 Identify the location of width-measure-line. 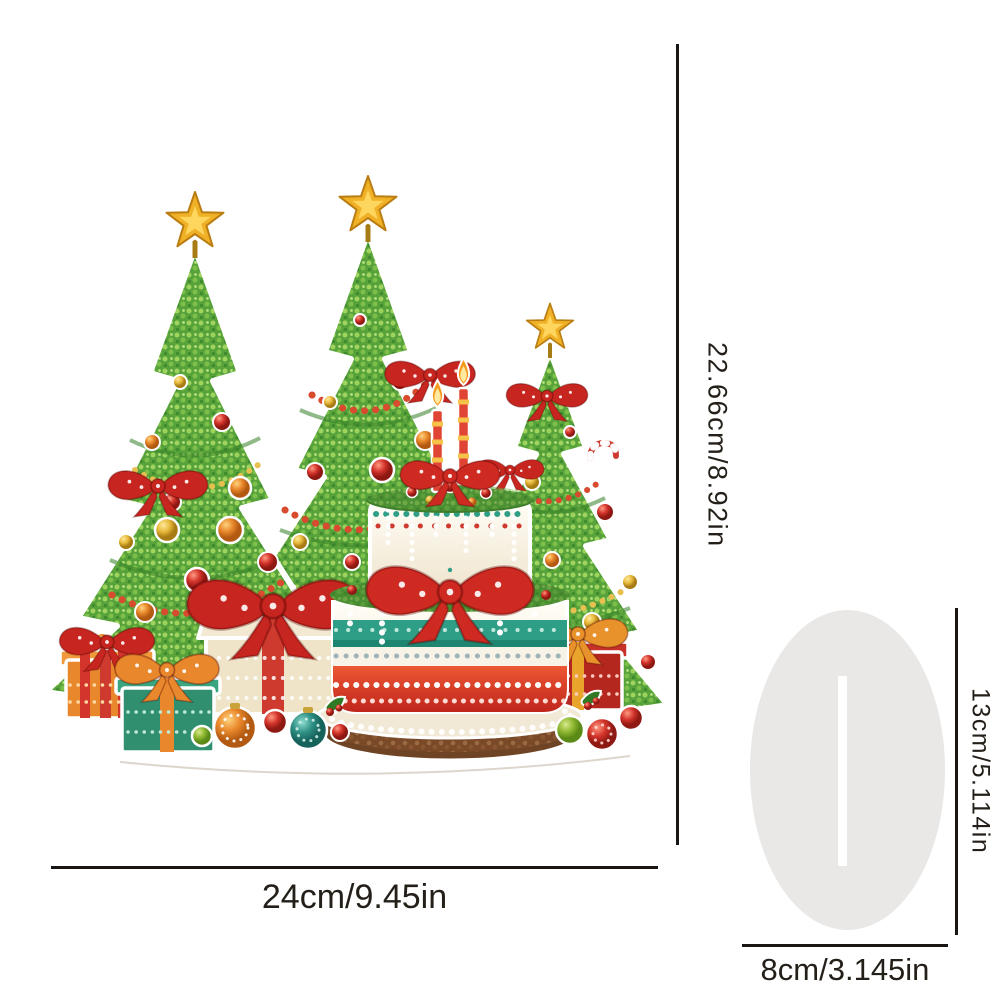
(354, 867).